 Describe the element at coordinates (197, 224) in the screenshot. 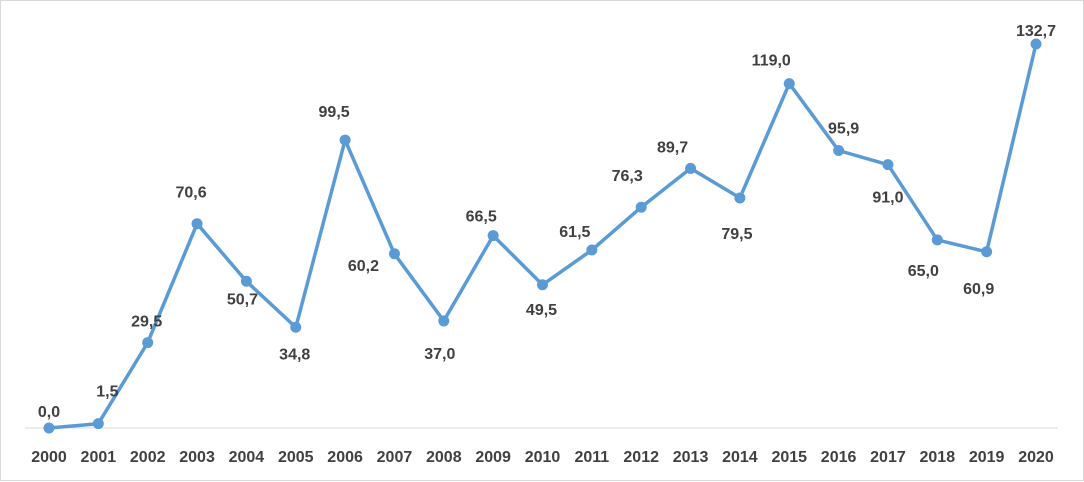

I see `data-point-2003` at that location.